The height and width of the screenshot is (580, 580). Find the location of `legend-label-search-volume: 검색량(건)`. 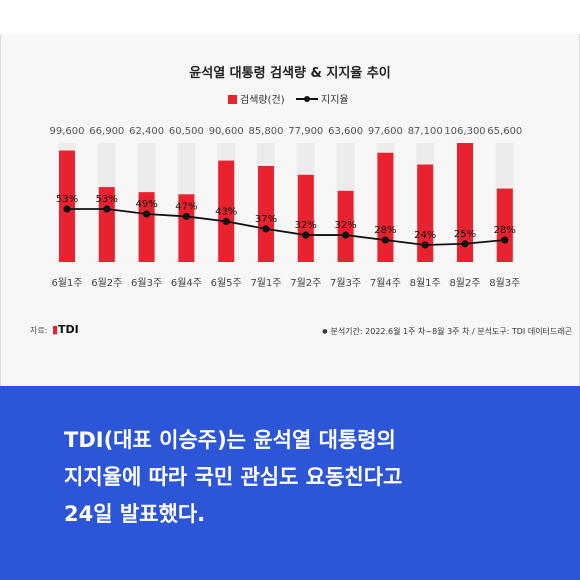

legend-label-search-volume: 검색량(건) is located at coordinates (262, 100).